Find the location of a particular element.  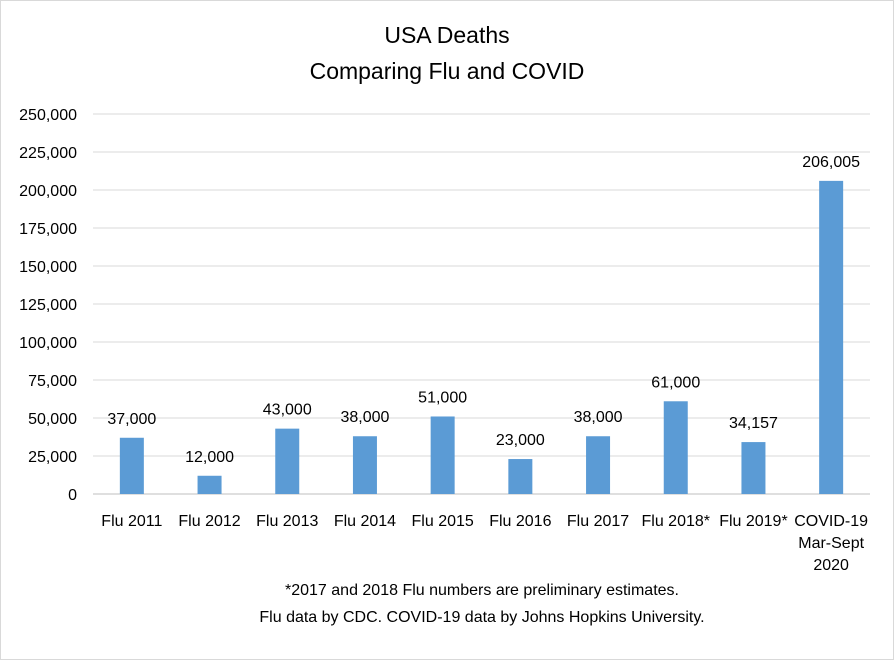

y-tick-label: 175,000 is located at coordinates (48, 229).